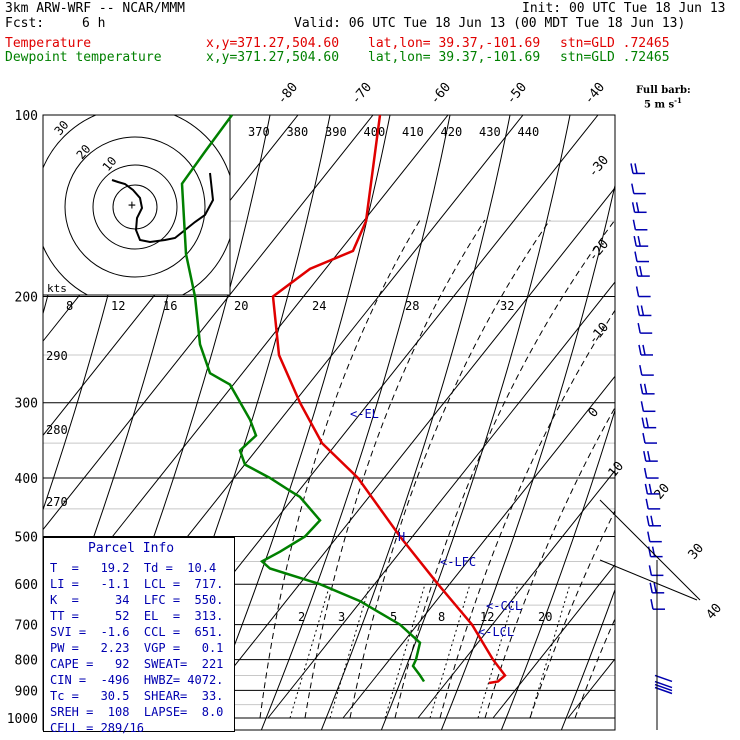 The image size is (740, 740). I want to click on theta-label: 400, so click(375, 132).